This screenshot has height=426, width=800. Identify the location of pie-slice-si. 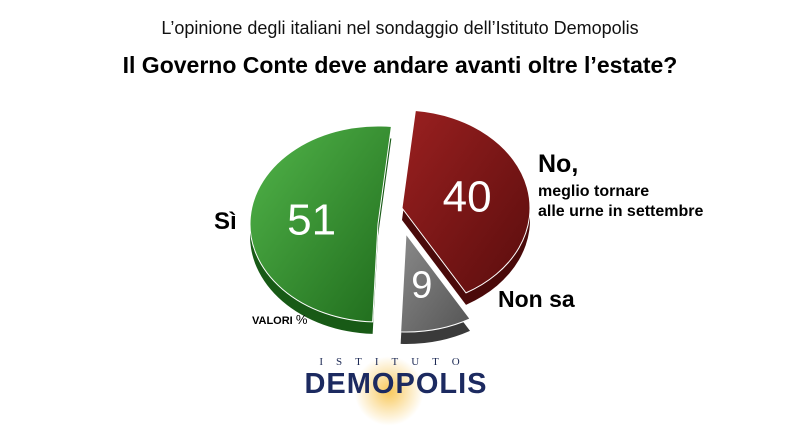
(320, 224).